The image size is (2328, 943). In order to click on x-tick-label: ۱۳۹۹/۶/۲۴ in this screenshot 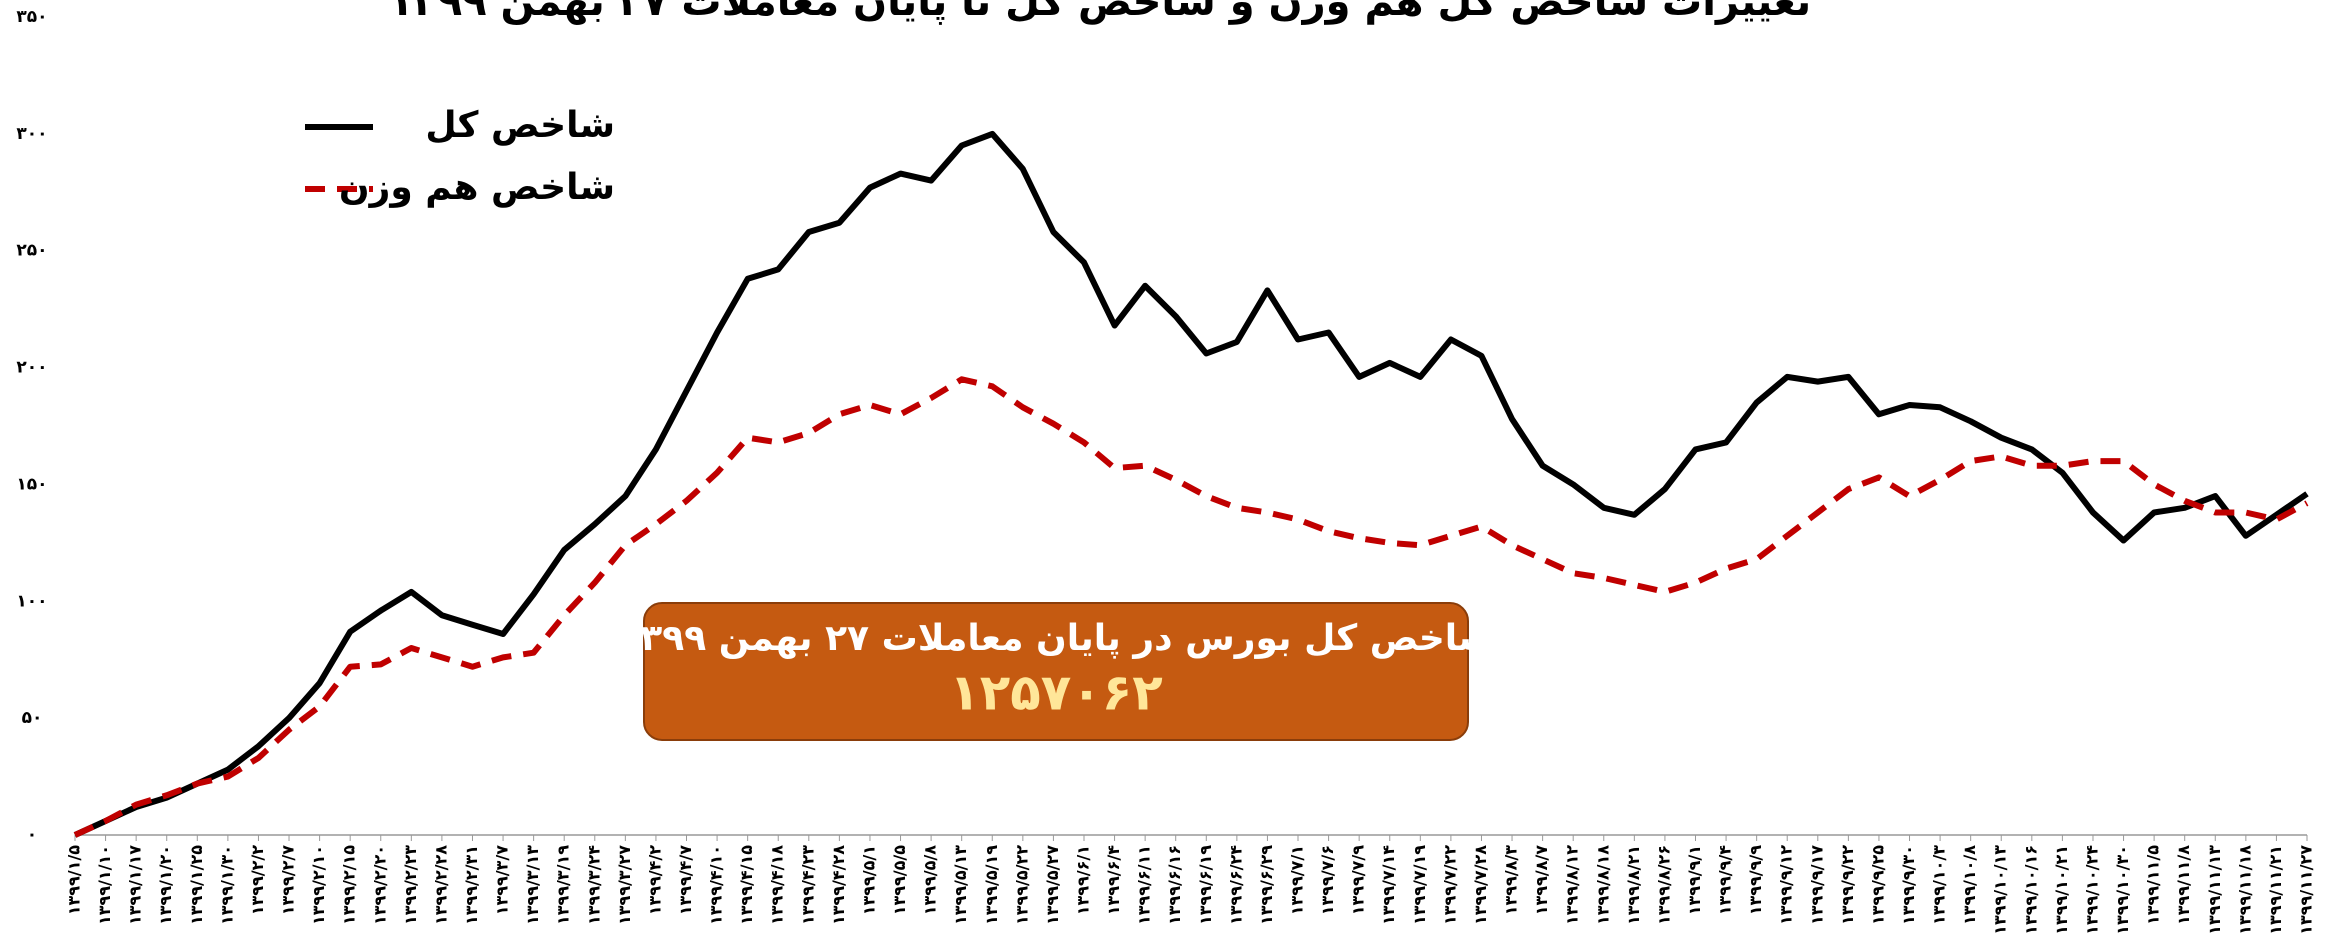, I will do `click(1235, 885)`.